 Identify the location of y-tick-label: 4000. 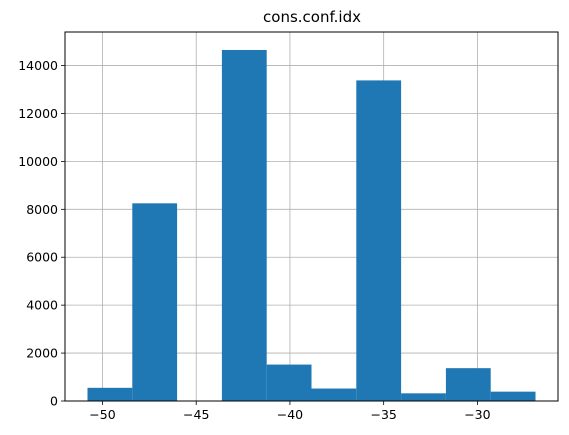
(42, 305).